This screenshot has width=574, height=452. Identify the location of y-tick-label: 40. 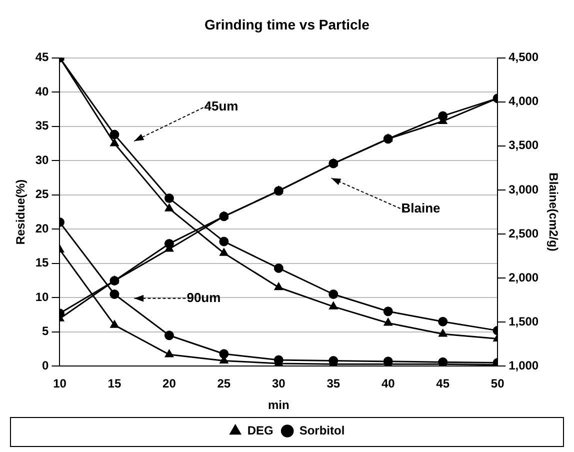
(42, 91).